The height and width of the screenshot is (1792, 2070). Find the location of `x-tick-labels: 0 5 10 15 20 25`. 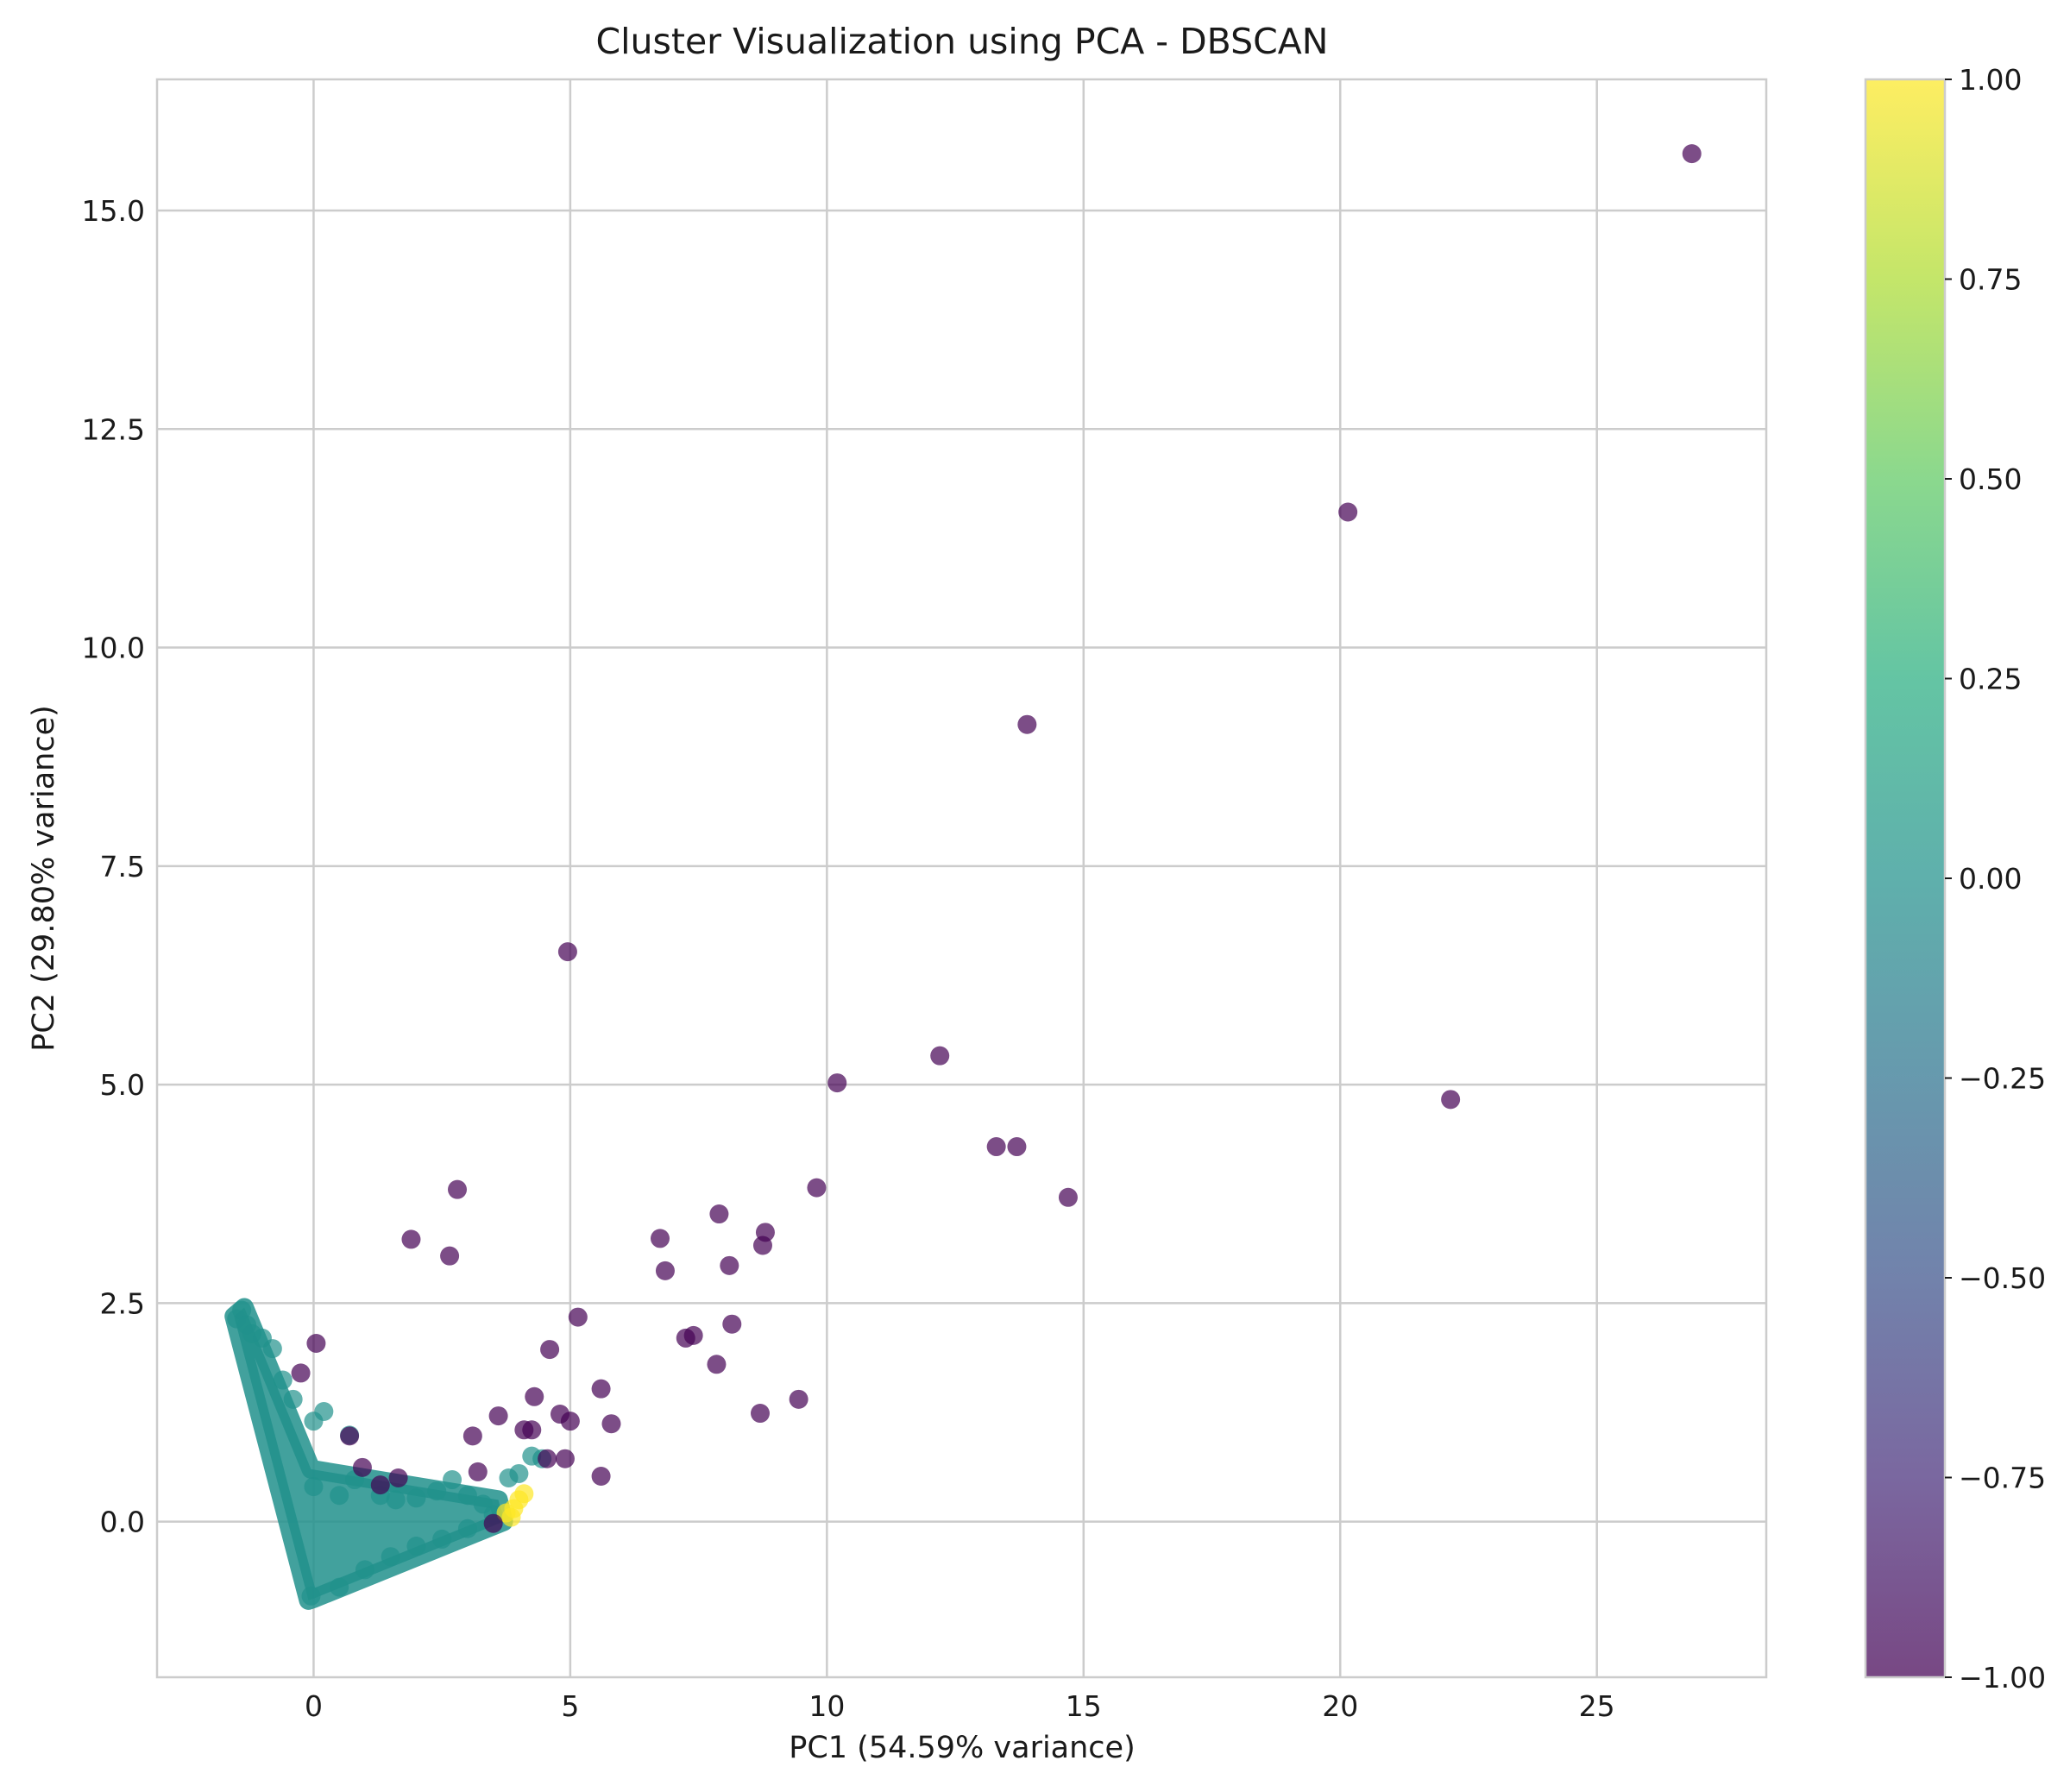

x-tick-labels: 0 5 10 15 20 25 is located at coordinates (960, 1706).